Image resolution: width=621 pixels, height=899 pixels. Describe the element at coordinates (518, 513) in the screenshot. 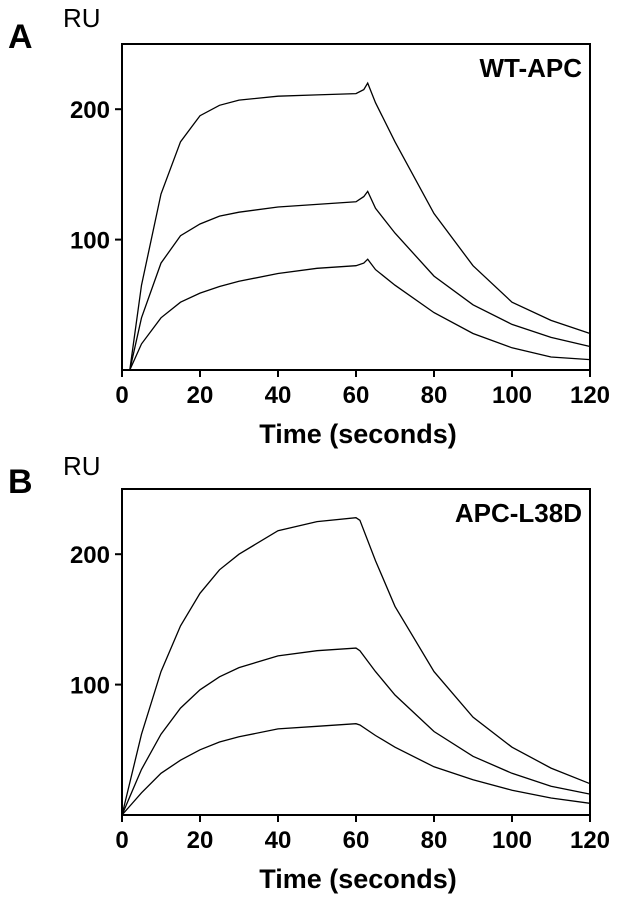

I see `panel-title: APC-L38D` at that location.